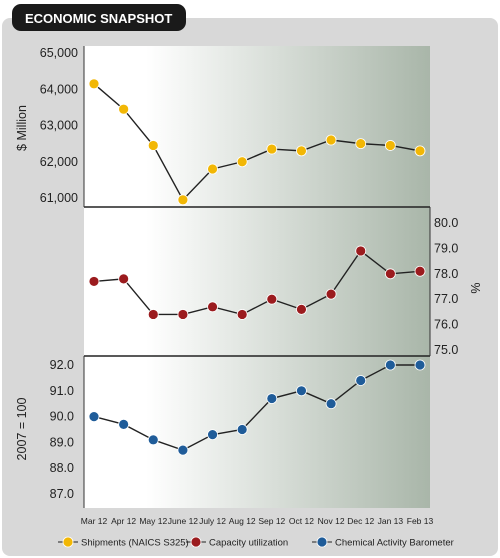  I want to click on x-tick-label: Oct 12, so click(301, 521).